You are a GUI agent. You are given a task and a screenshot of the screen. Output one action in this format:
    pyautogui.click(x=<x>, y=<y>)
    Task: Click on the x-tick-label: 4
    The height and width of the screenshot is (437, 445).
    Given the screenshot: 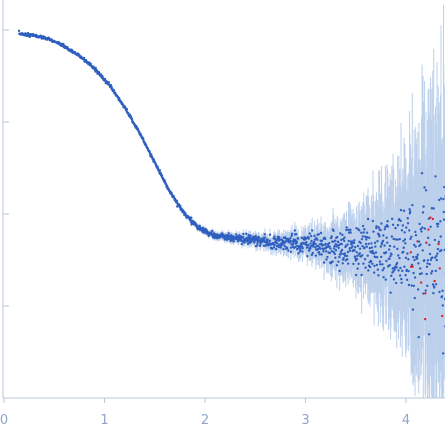 What is the action you would take?
    pyautogui.click(x=406, y=420)
    